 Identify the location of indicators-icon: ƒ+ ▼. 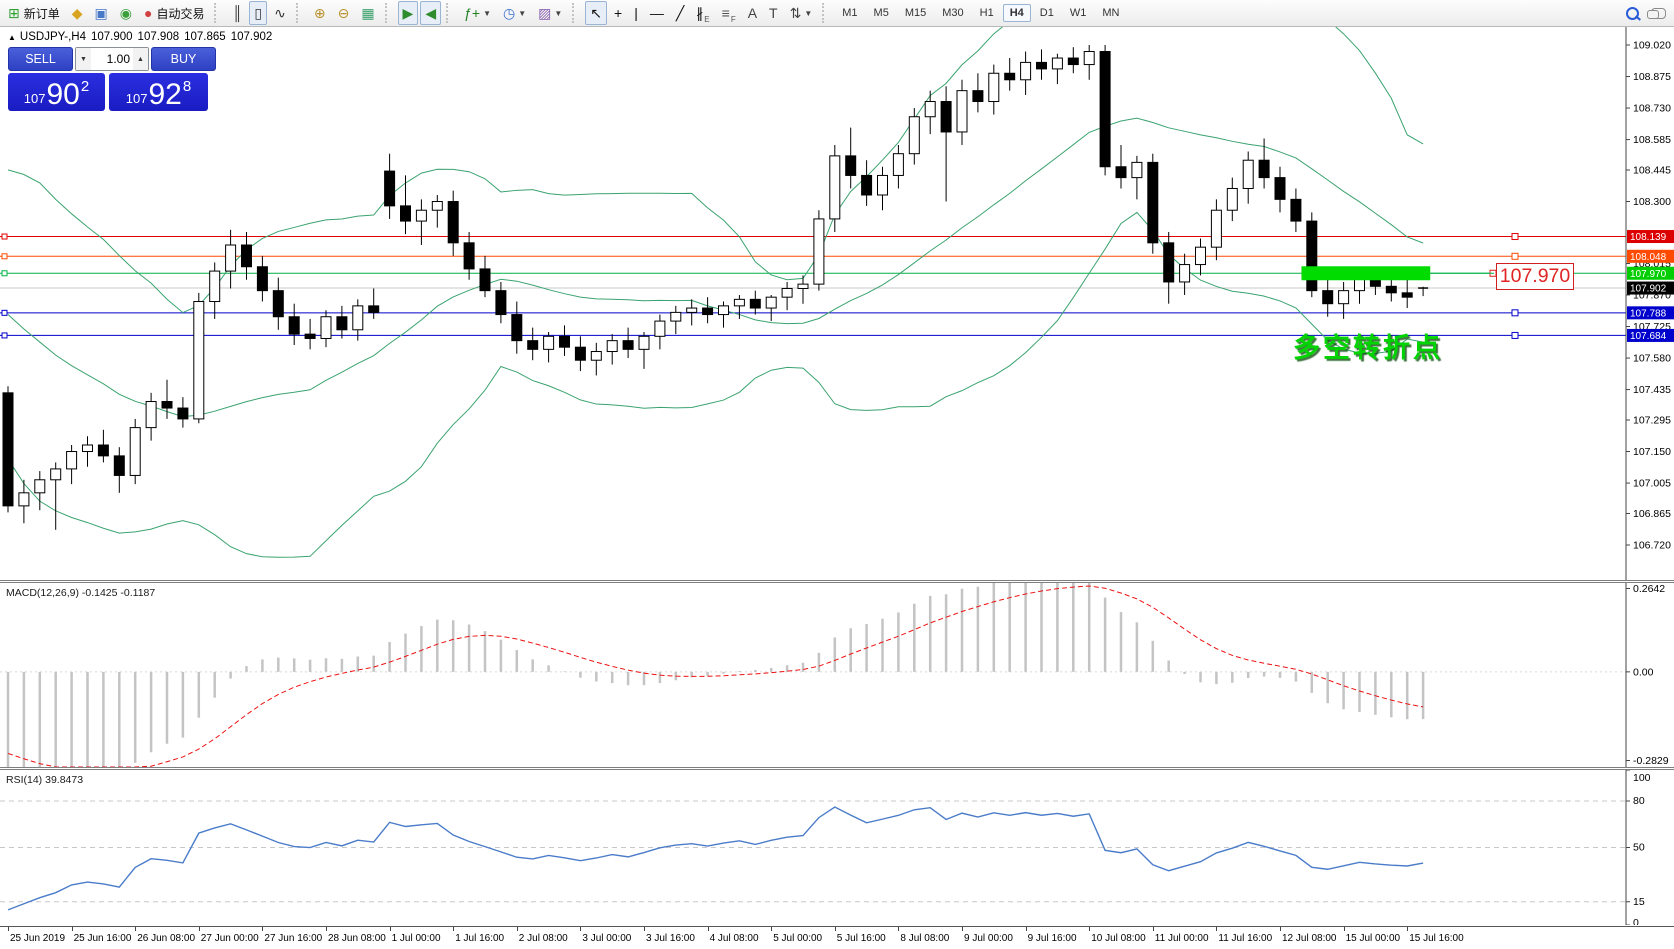
(477, 13).